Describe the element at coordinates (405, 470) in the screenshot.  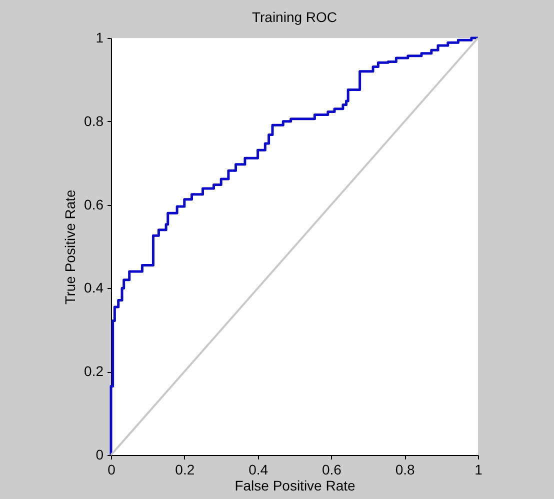
I see `x-tick-label: 0.8` at that location.